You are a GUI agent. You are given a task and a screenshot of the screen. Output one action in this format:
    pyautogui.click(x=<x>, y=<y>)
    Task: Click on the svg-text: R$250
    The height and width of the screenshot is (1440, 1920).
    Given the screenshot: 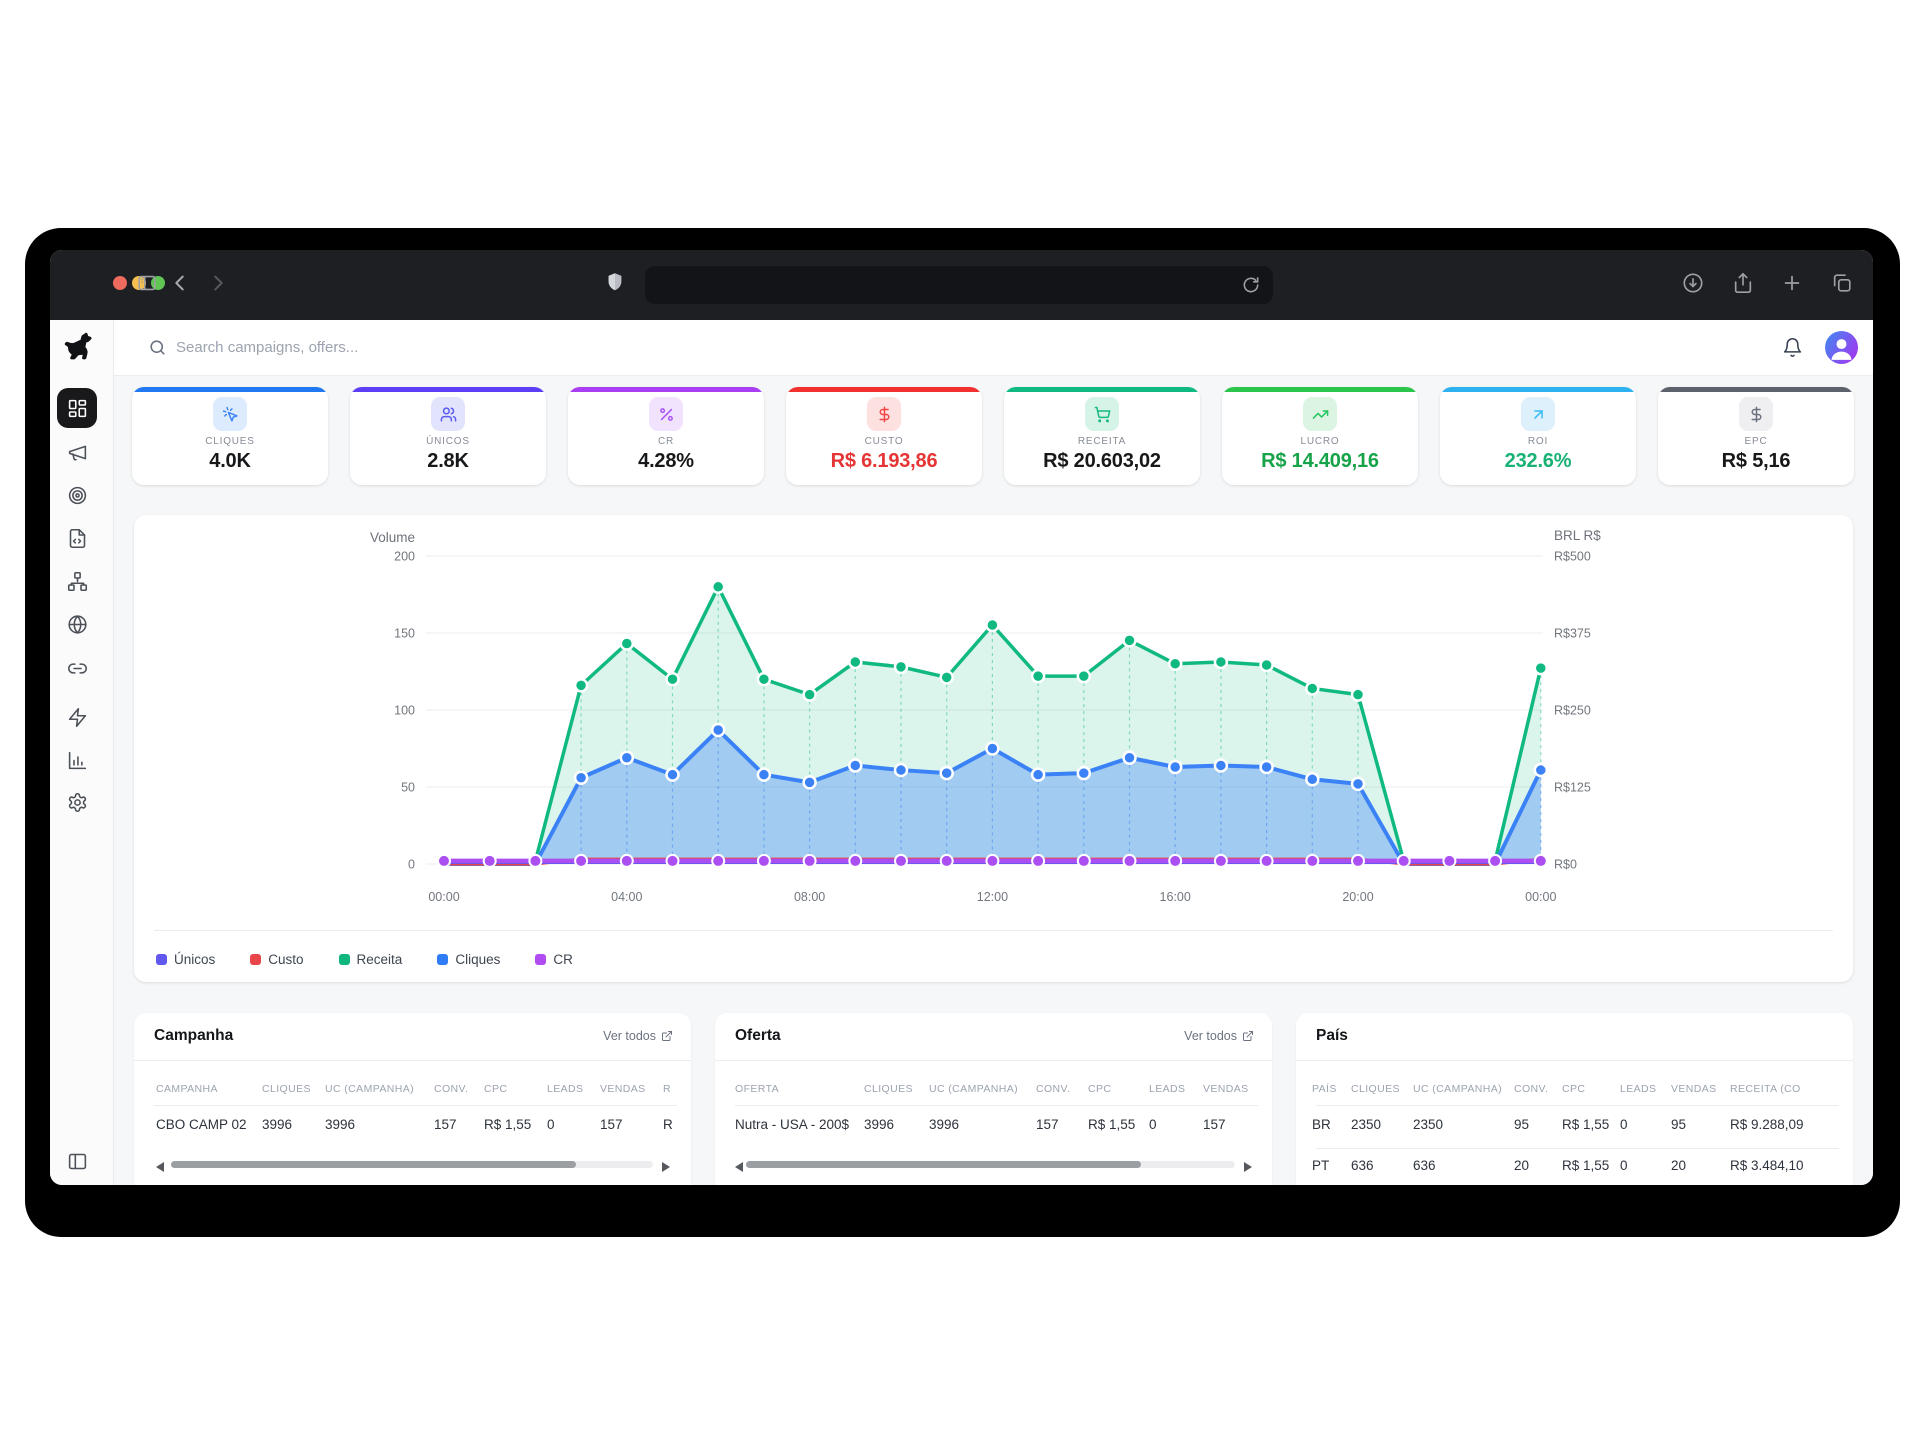 What is the action you would take?
    pyautogui.click(x=1572, y=711)
    